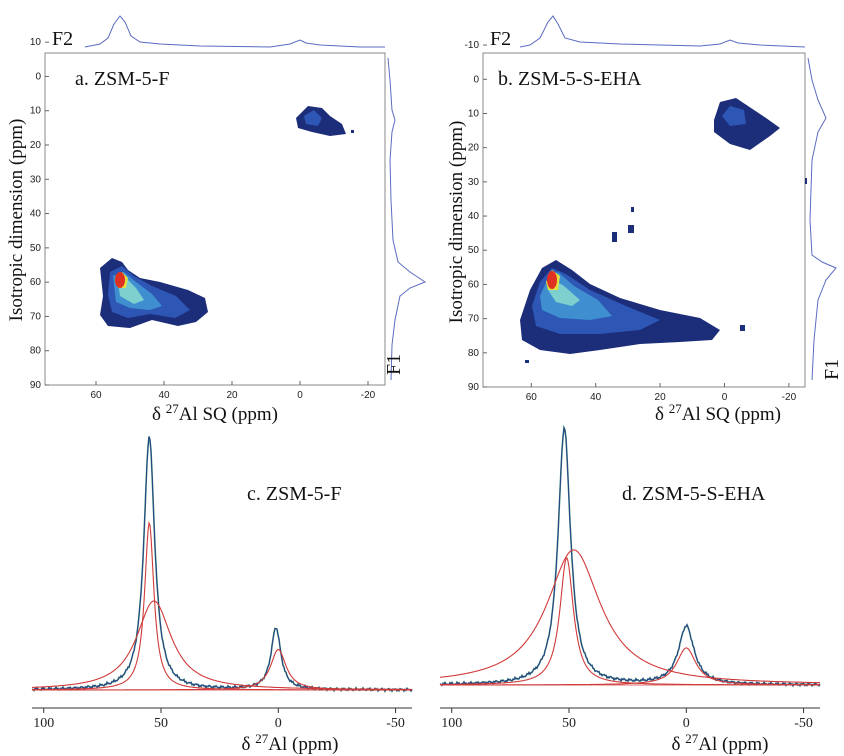  What do you see at coordinates (456, 222) in the screenshot?
I see `panel-b-ylabel: Isotropic dimension (ppm)` at bounding box center [456, 222].